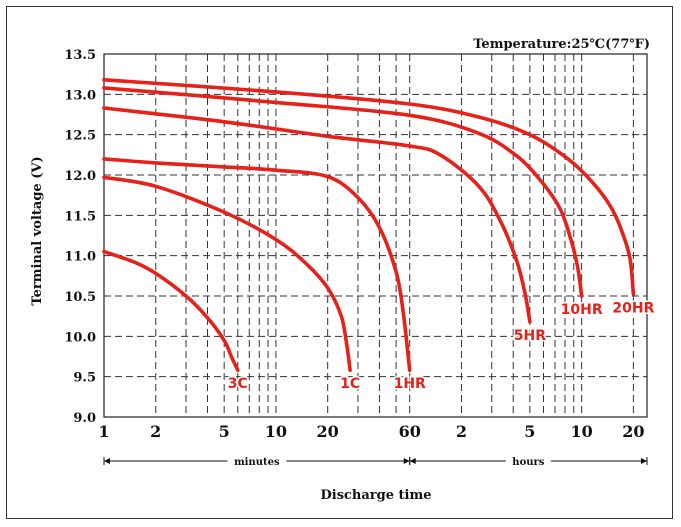 The width and height of the screenshot is (681, 527). Describe the element at coordinates (84, 378) in the screenshot. I see `y-tick-label: 9.5` at that location.